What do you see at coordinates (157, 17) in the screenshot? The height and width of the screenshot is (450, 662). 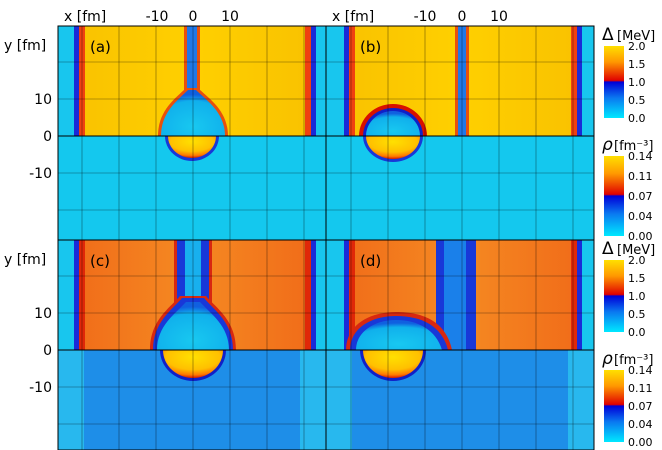 I see `x-tick-left--10: -10` at bounding box center [157, 17].